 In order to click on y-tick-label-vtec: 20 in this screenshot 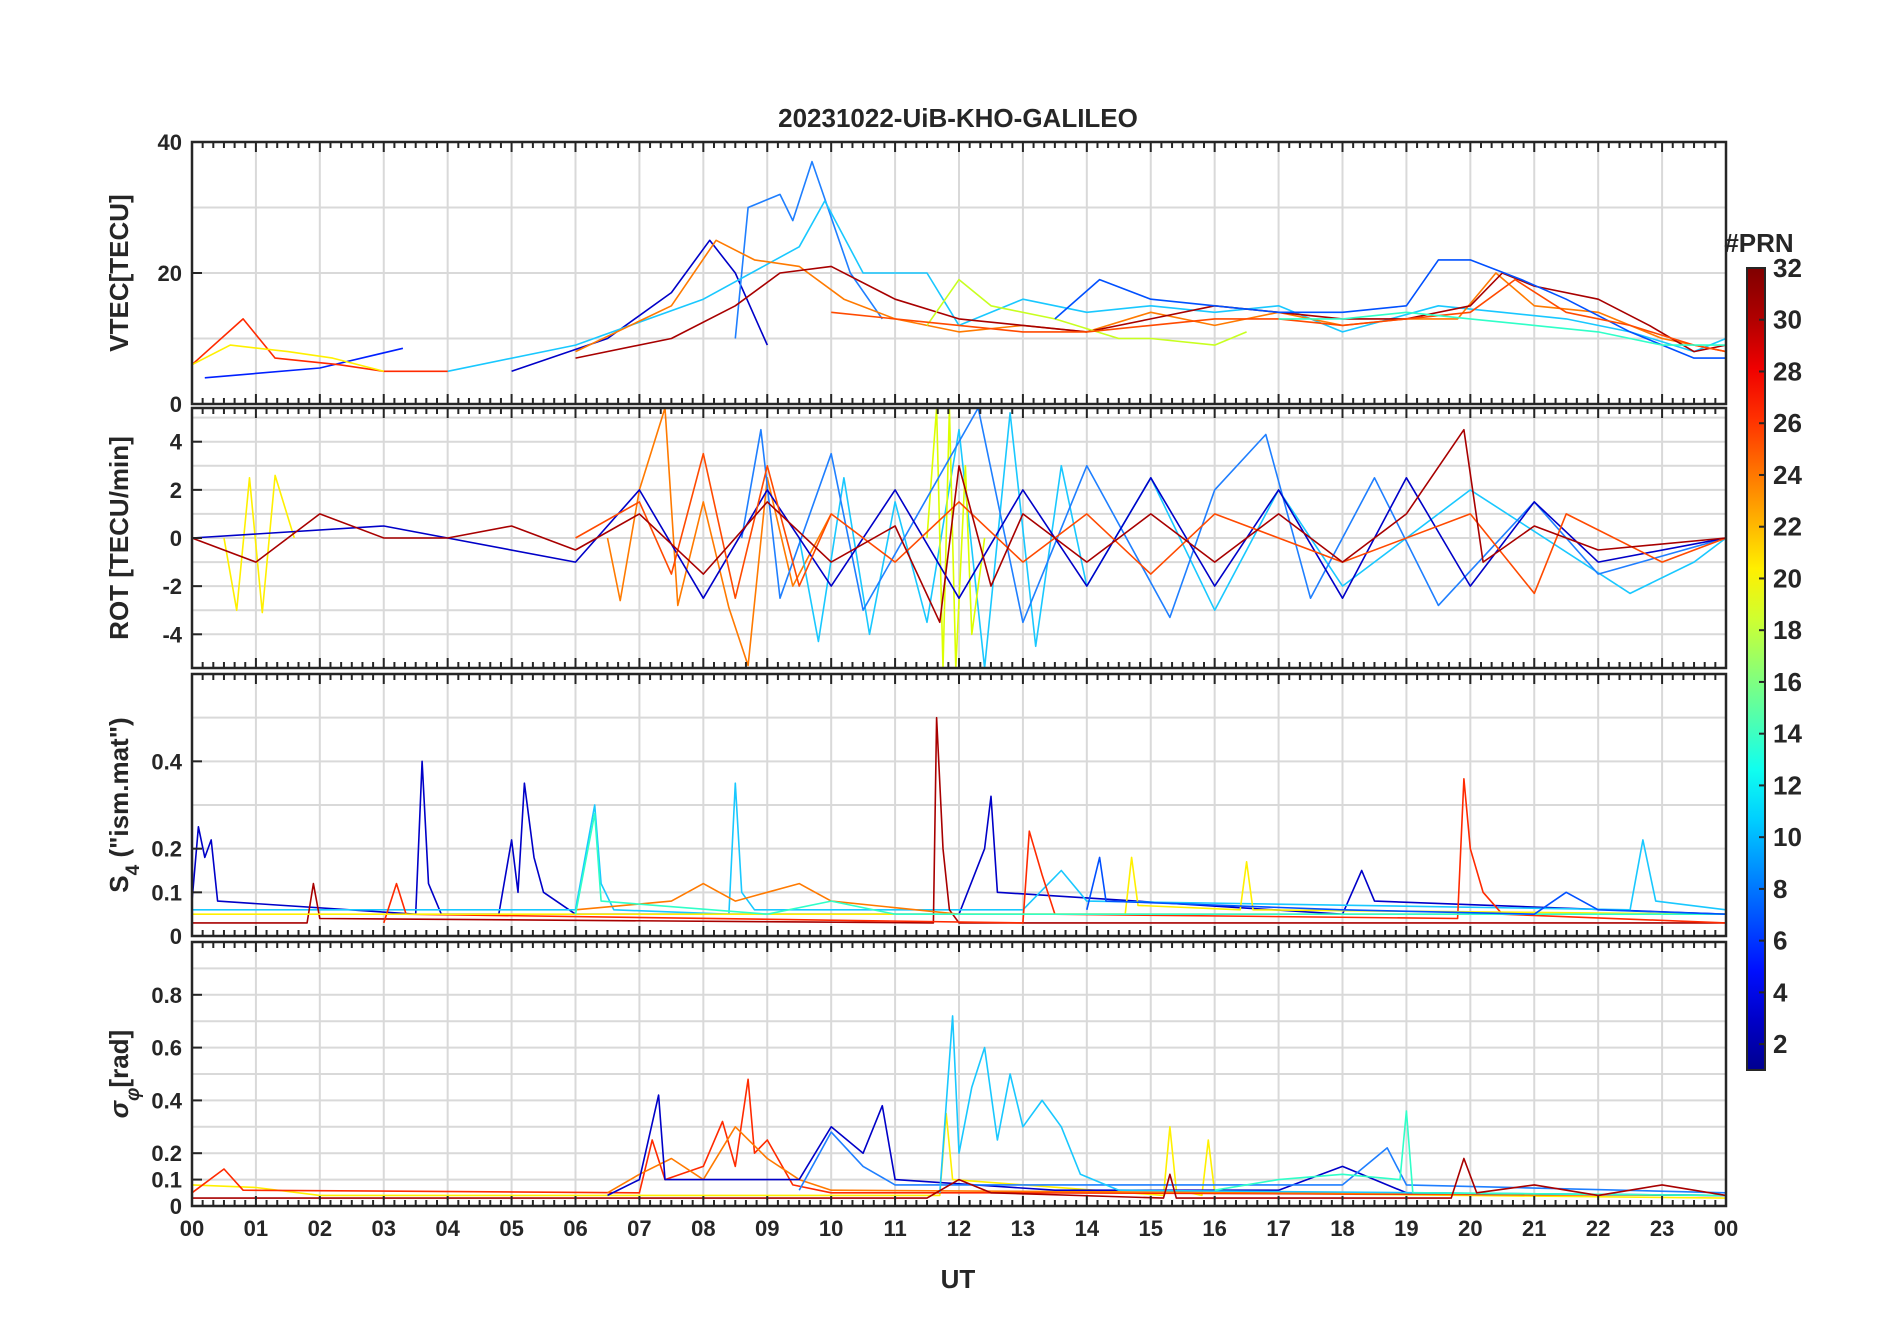, I will do `click(170, 273)`.